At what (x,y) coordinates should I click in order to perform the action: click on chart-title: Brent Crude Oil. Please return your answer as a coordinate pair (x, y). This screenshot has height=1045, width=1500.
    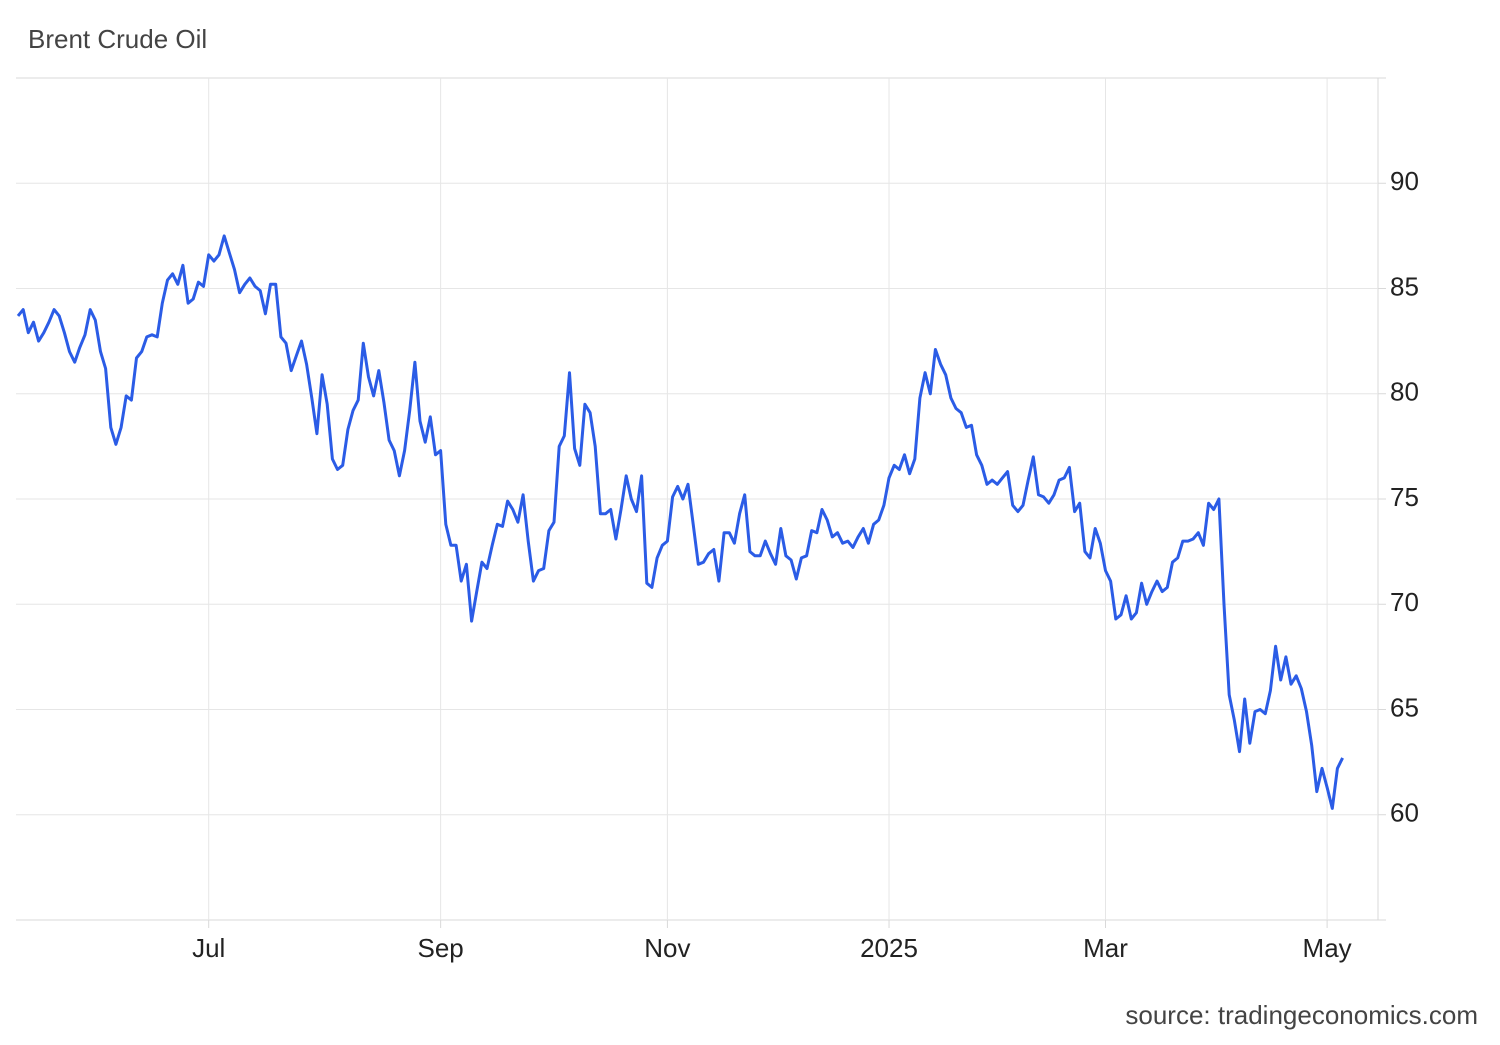
    Looking at the image, I should click on (117, 39).